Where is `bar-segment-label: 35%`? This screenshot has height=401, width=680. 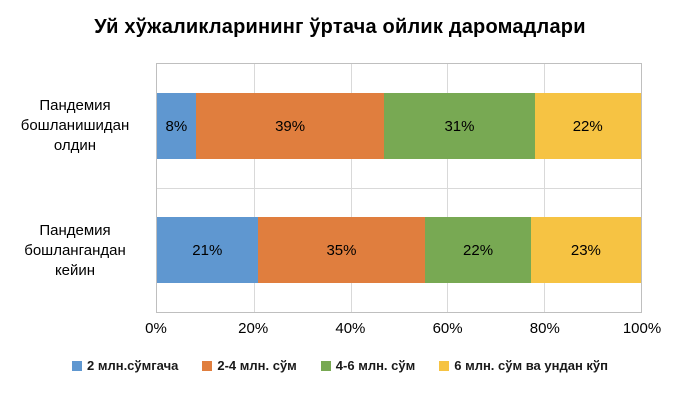
bar-segment-label: 35% is located at coordinates (341, 250).